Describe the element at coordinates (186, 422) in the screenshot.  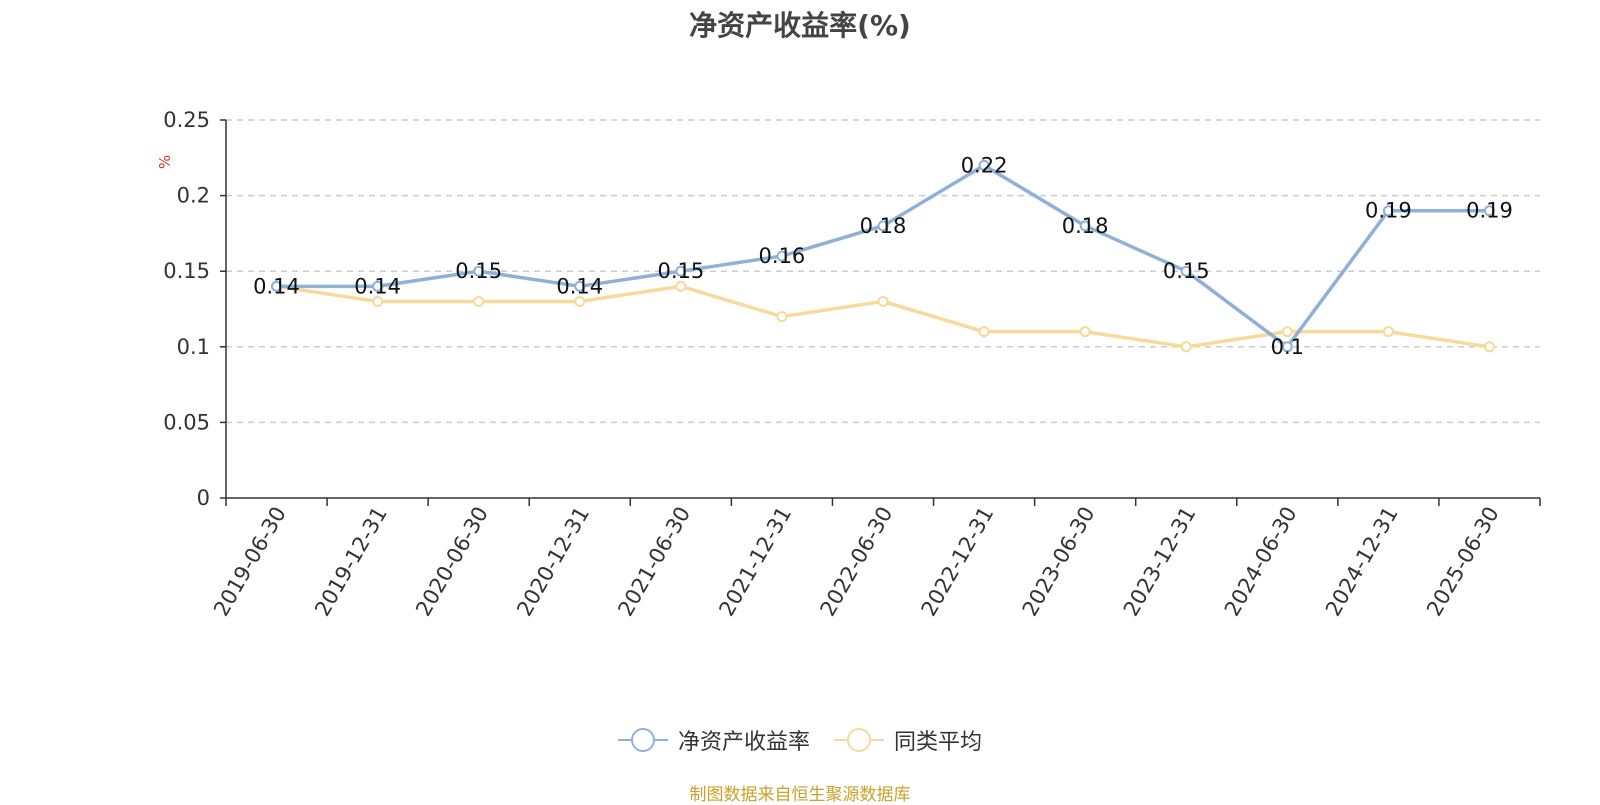
I see `y-tick-label: 0.05` at that location.